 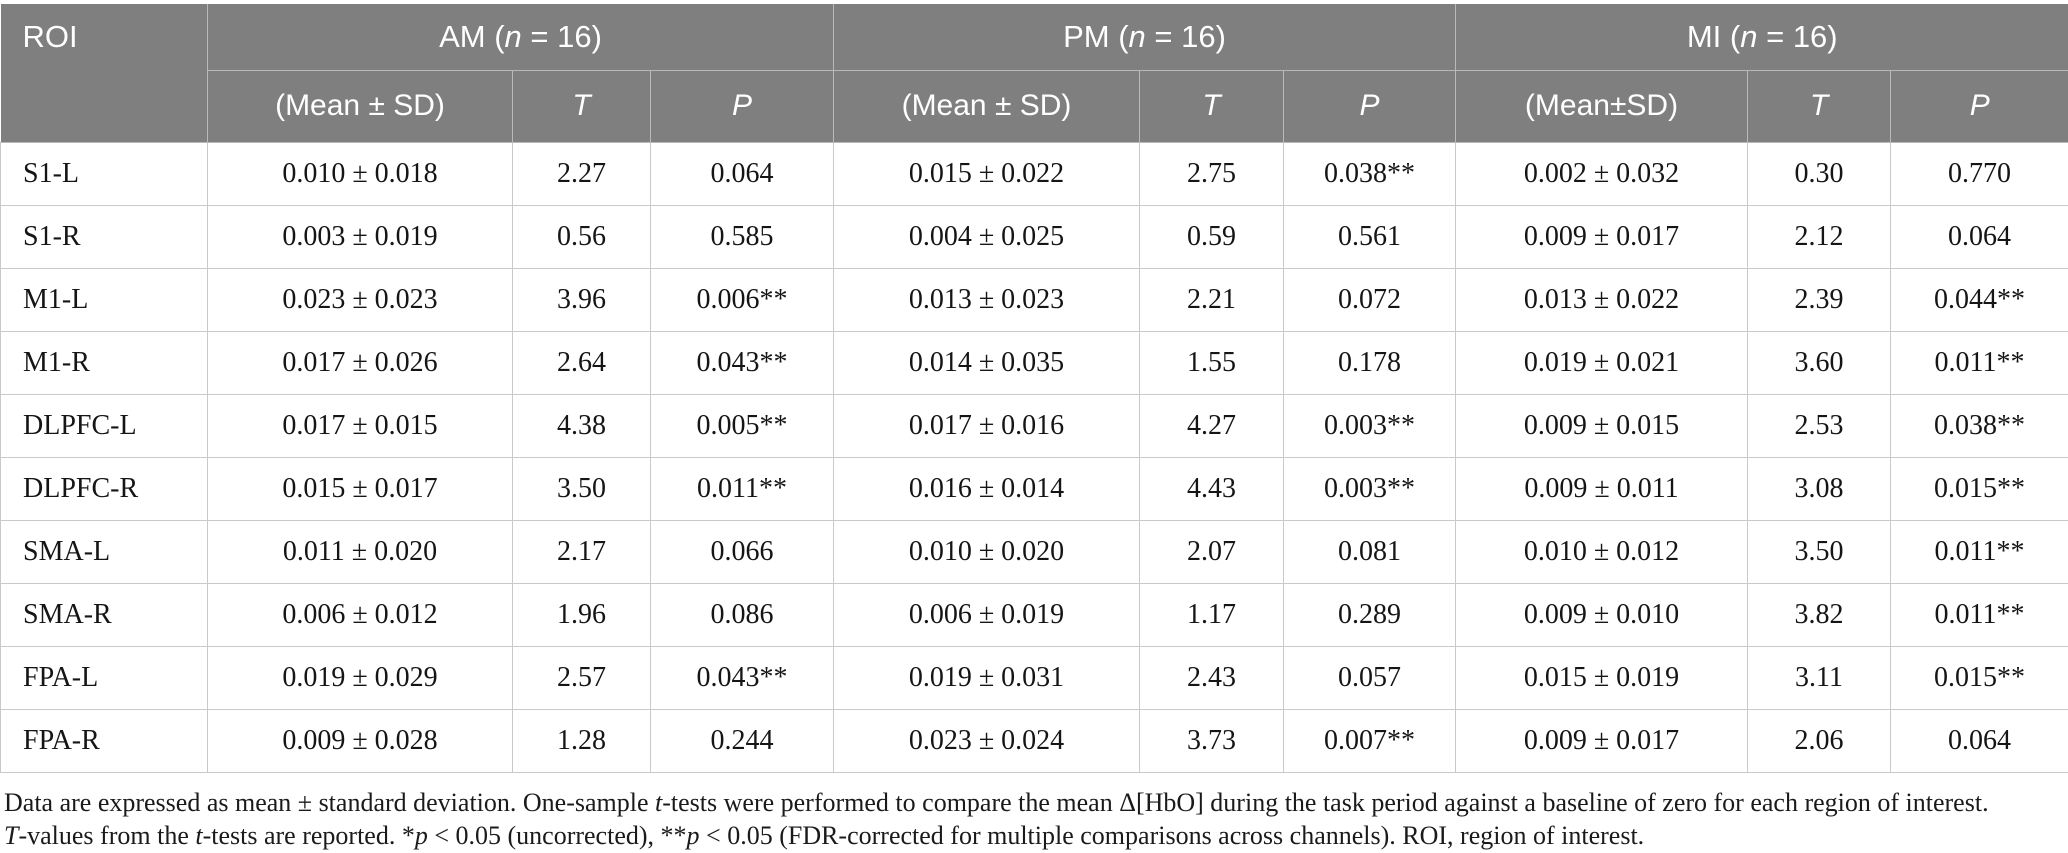 I want to click on pm-p-cell: 0.081, so click(x=1369, y=551).